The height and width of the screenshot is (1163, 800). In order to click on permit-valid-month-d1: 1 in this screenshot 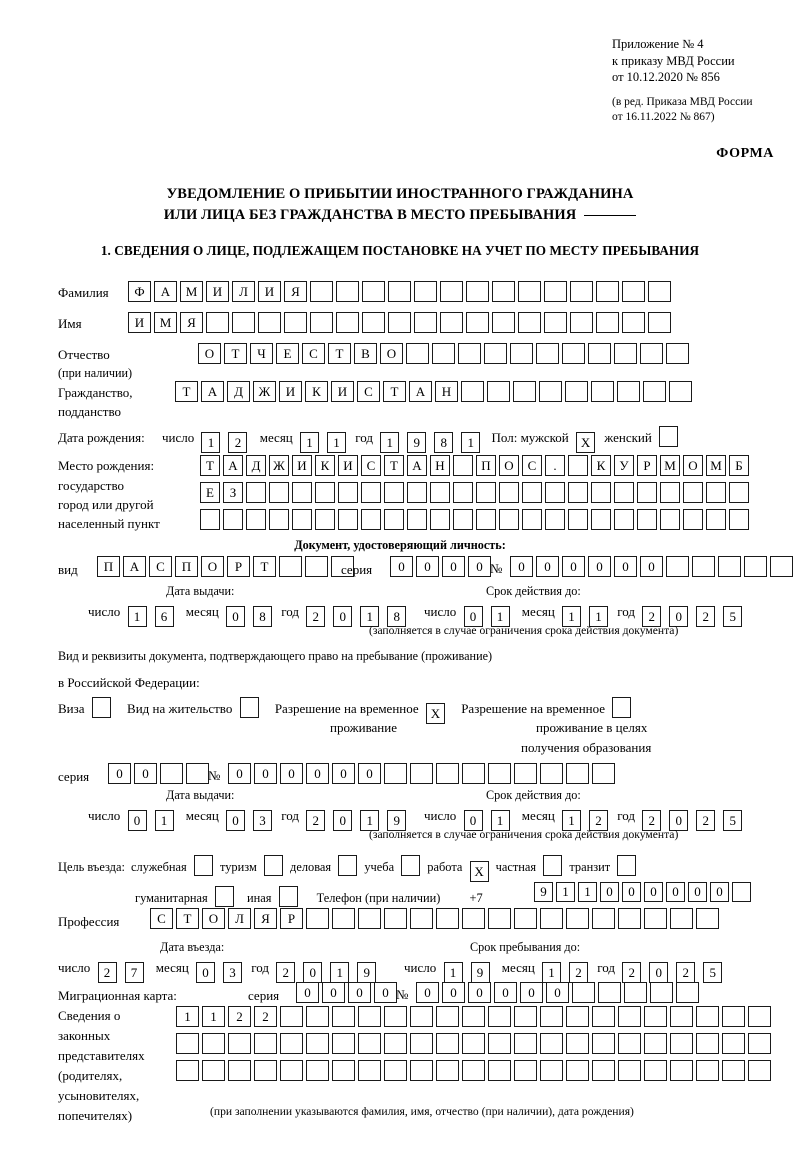, I will do `click(572, 820)`.